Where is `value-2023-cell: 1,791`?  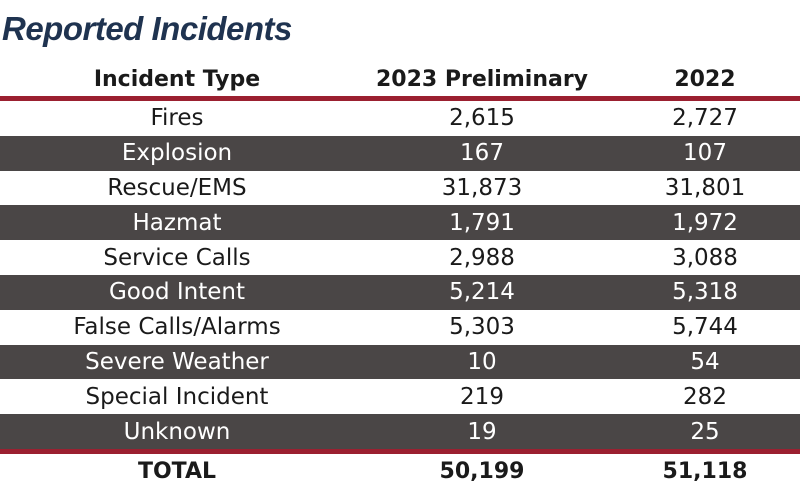 value-2023-cell: 1,791 is located at coordinates (482, 222).